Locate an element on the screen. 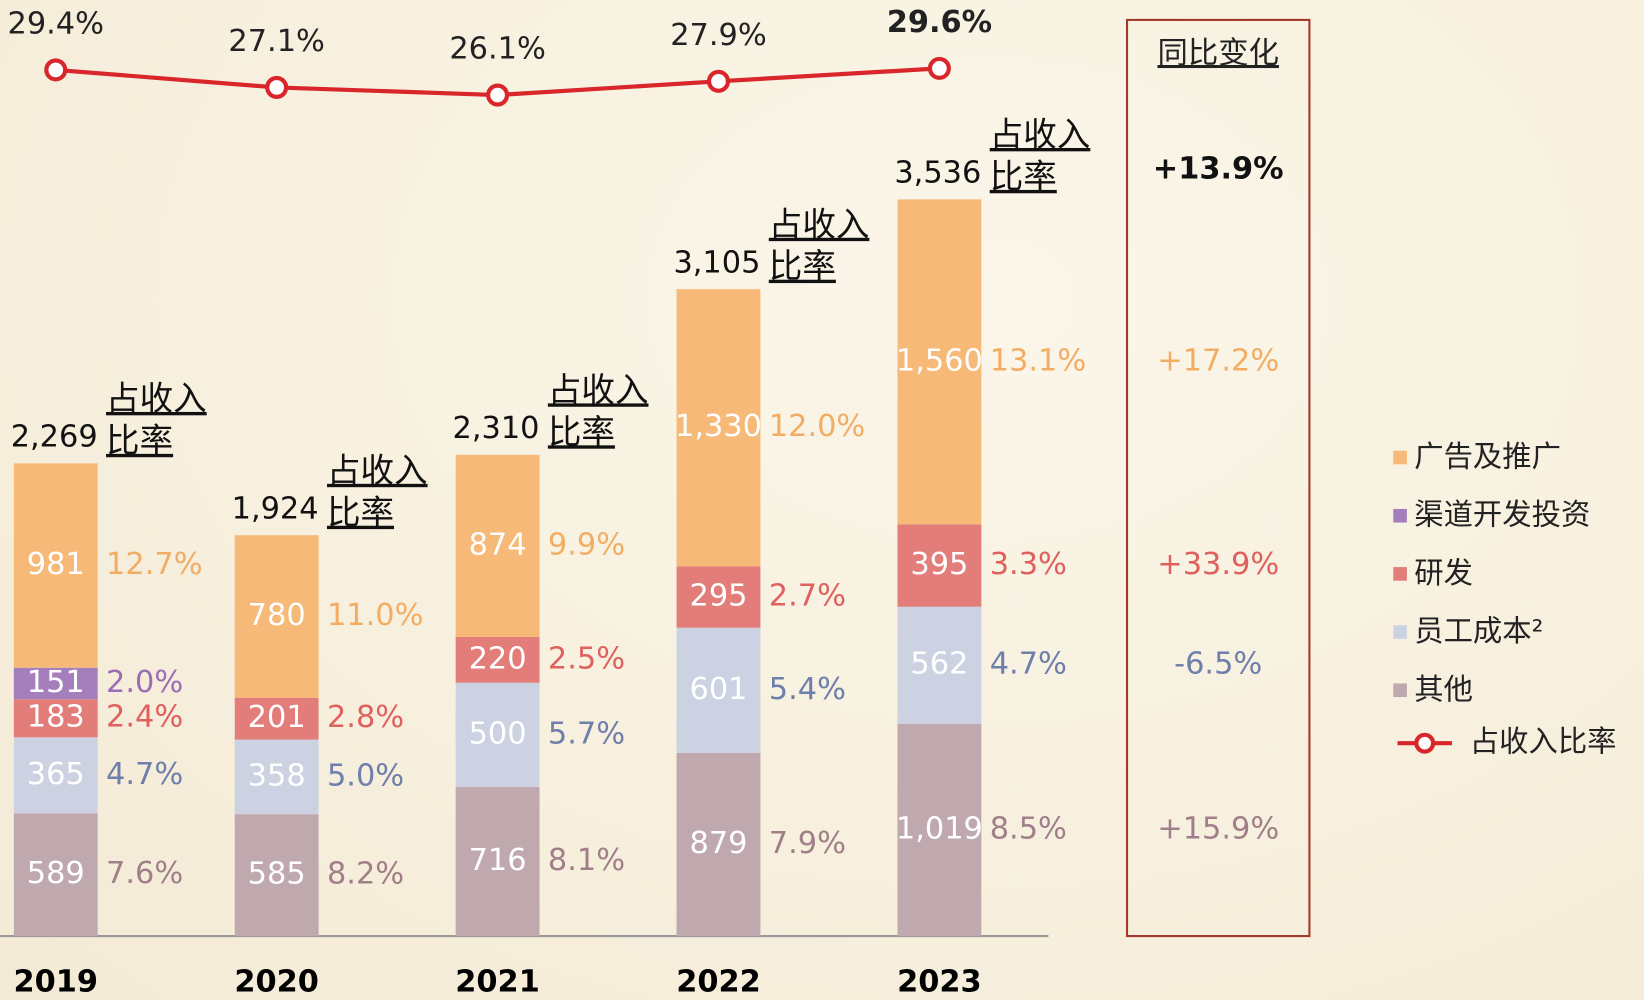  legend-label: 其他 is located at coordinates (1443, 689).